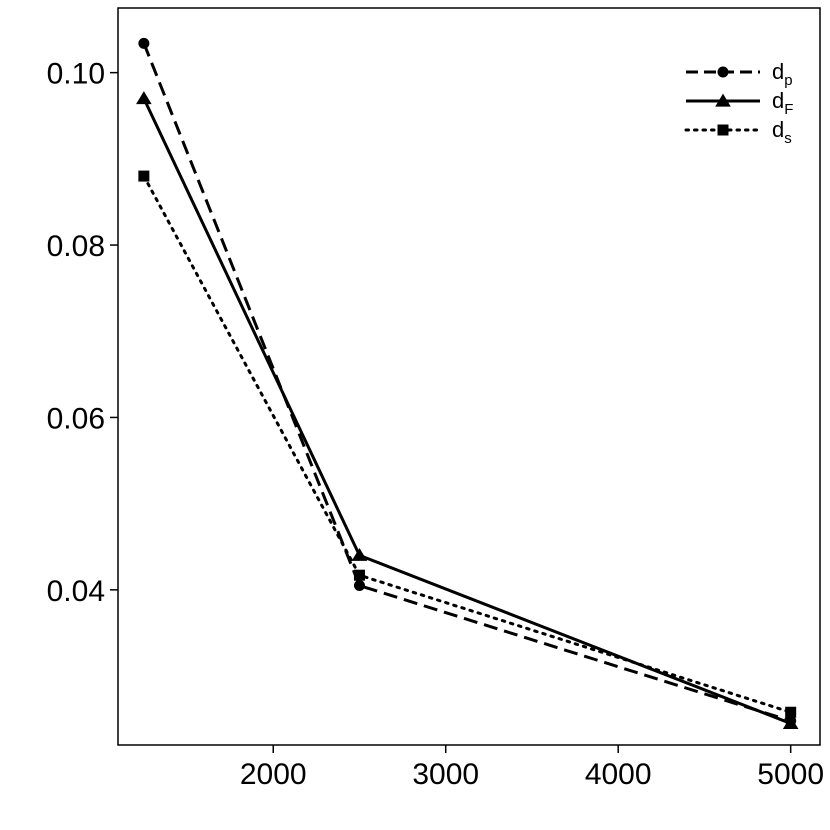  I want to click on x-axis: 2000 3000 4000 5000, so click(532, 768).